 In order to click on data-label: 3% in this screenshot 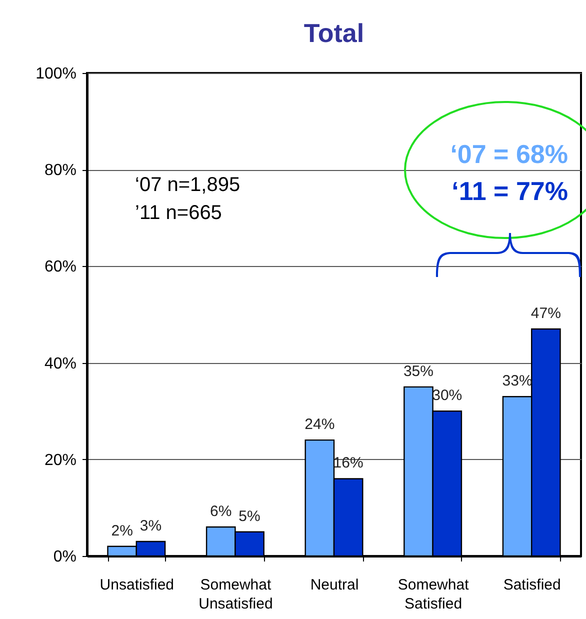, I will do `click(151, 526)`.